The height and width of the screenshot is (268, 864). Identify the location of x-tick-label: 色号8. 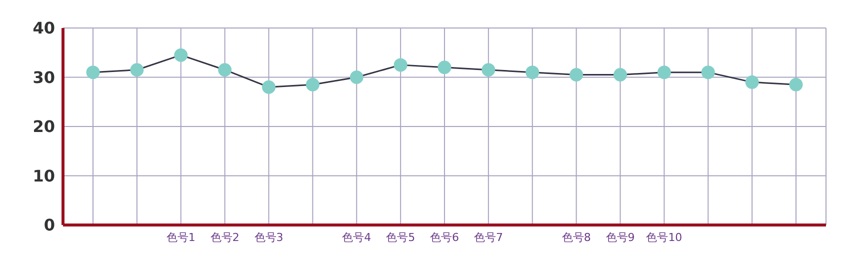
(576, 237).